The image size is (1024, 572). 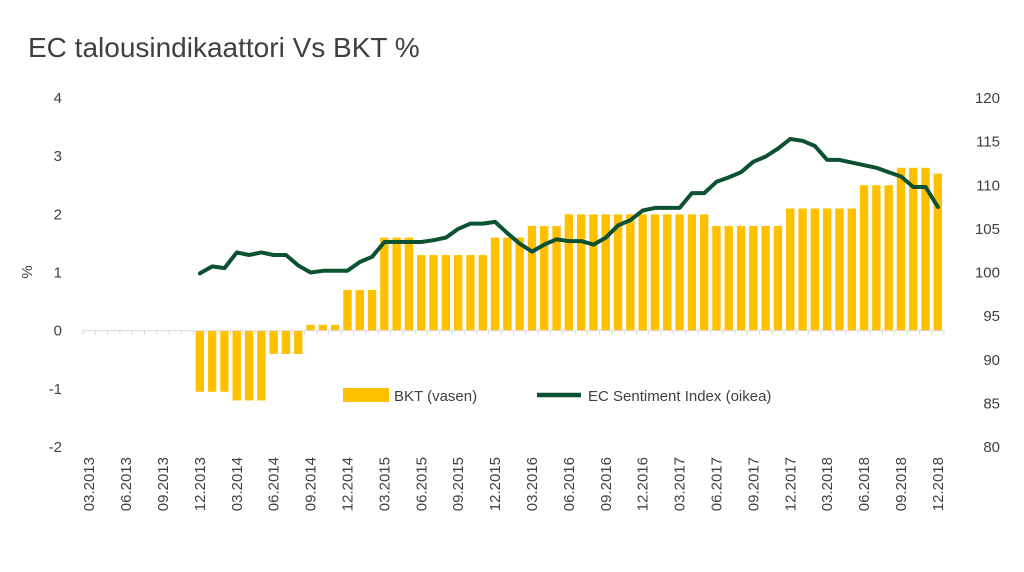 I want to click on right-y-tick-label: 90, so click(x=991, y=360).